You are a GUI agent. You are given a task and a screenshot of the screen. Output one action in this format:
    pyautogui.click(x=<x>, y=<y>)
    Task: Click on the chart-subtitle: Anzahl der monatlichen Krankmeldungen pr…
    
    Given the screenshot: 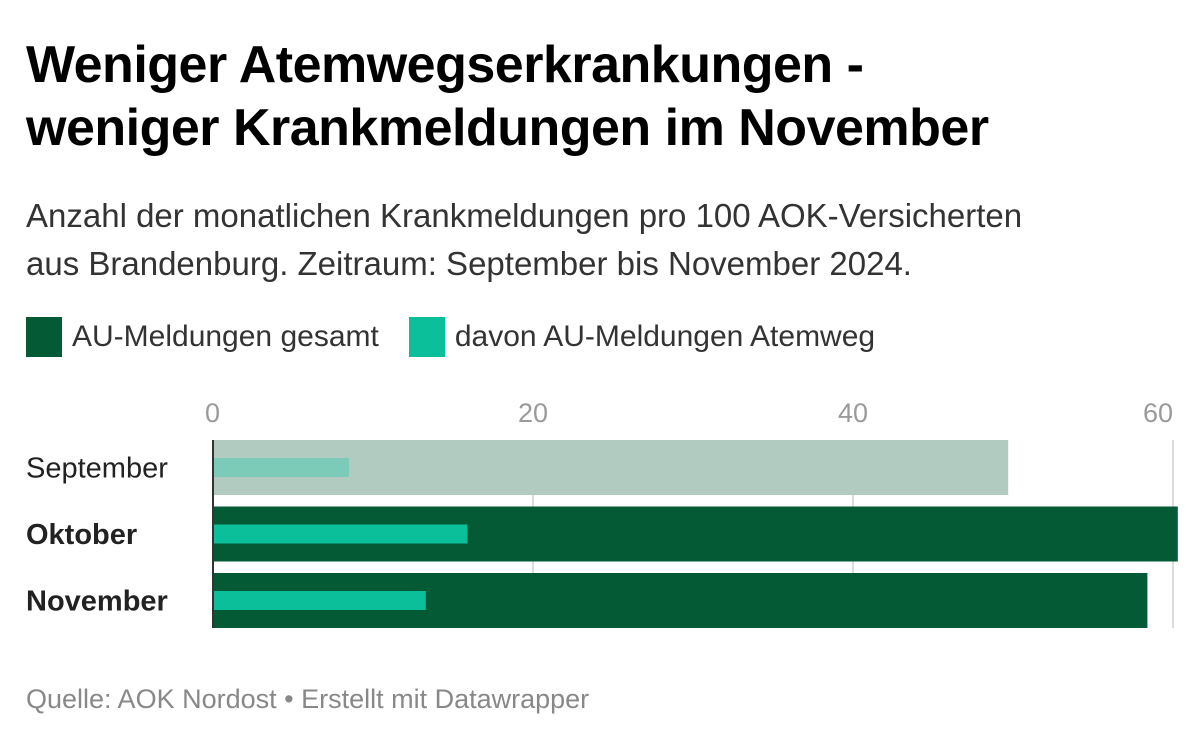 What is the action you would take?
    pyautogui.click(x=606, y=240)
    